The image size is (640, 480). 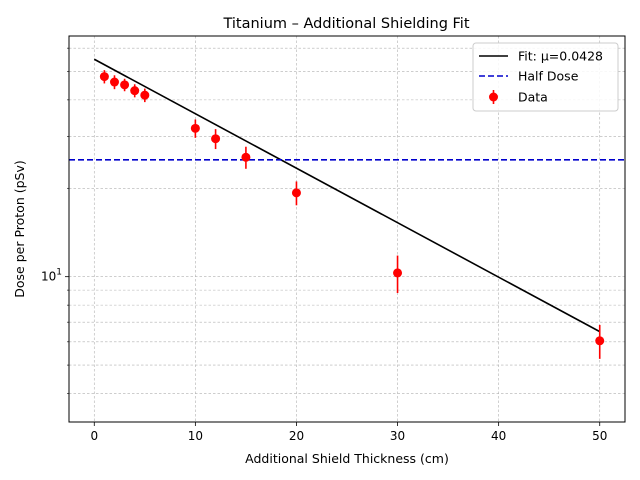 What do you see at coordinates (533, 97) in the screenshot?
I see `legend-data-label: Data` at bounding box center [533, 97].